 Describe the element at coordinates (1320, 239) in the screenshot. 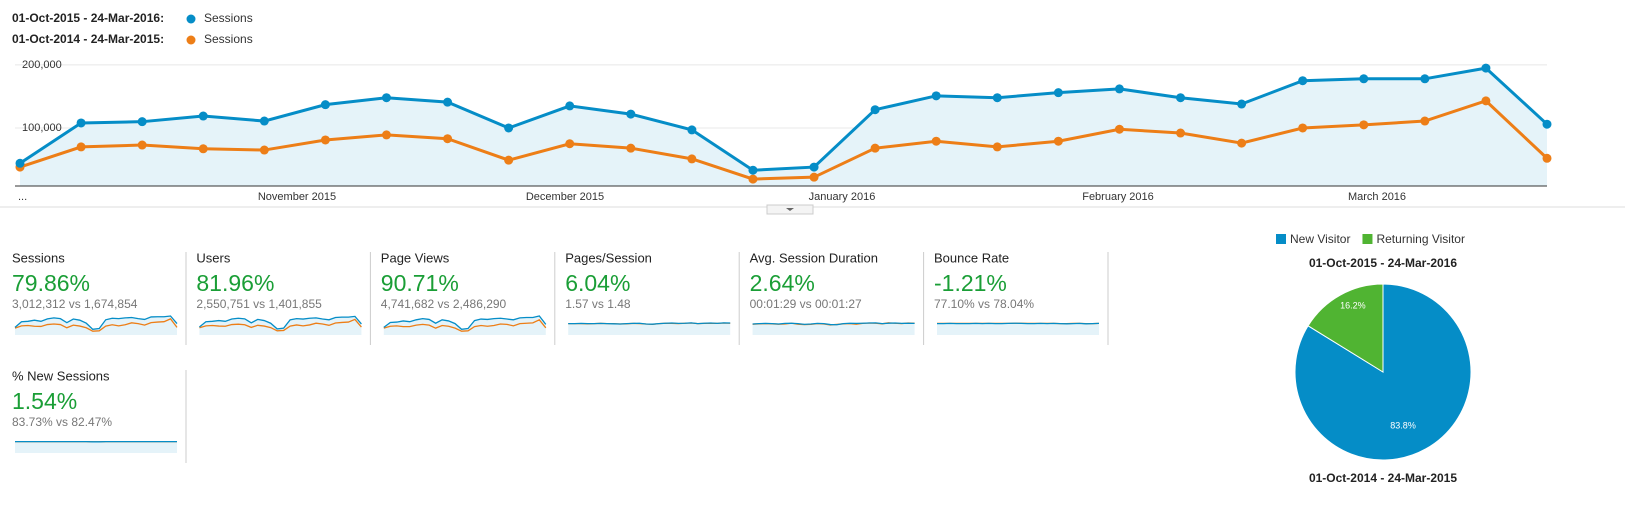

I see `legend-label: New Visitor` at that location.